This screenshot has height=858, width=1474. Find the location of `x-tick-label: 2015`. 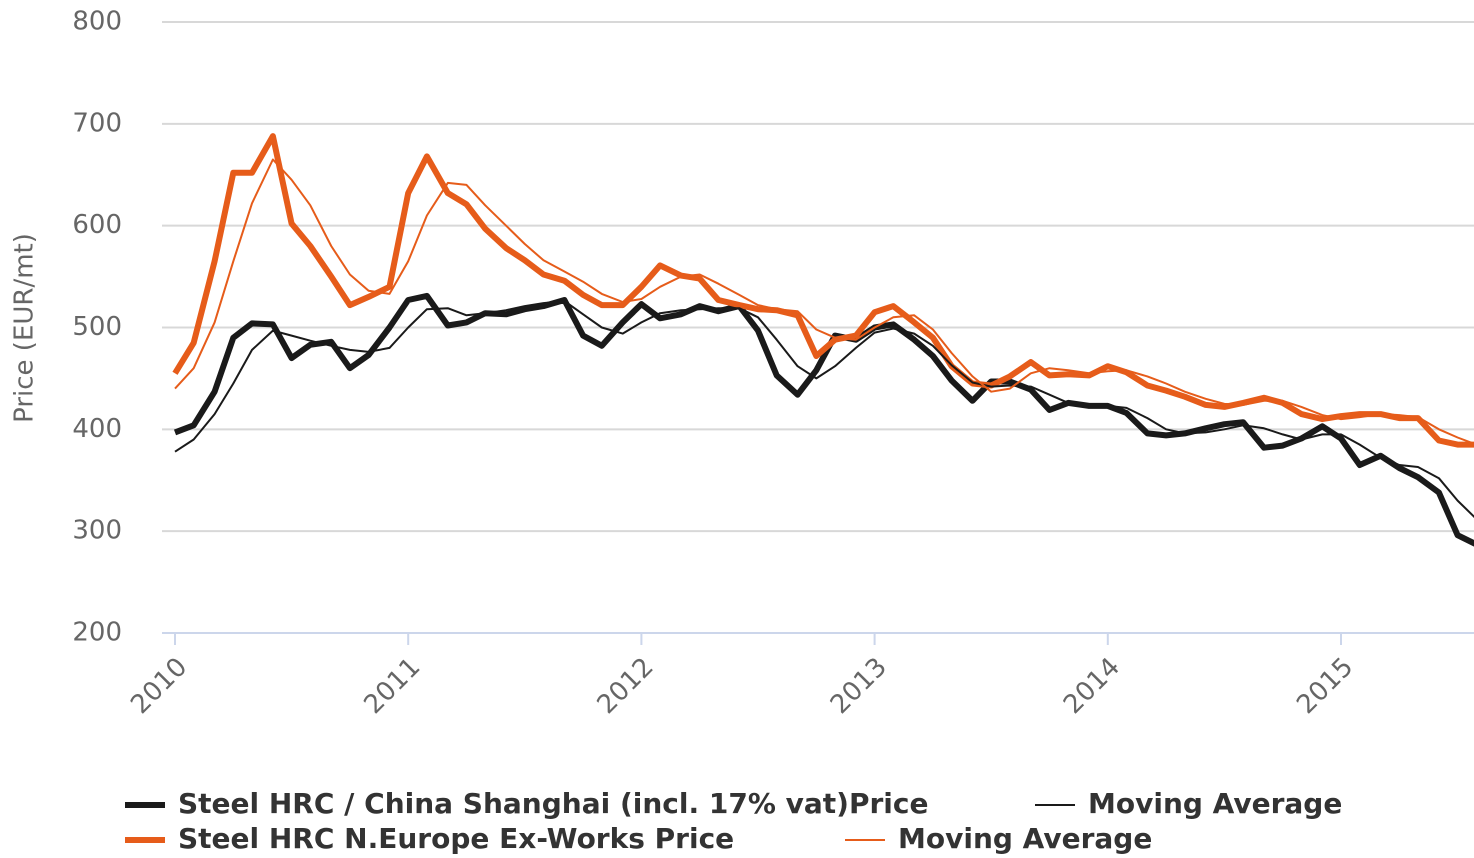

x-tick-label: 2015 is located at coordinates (1325, 686).